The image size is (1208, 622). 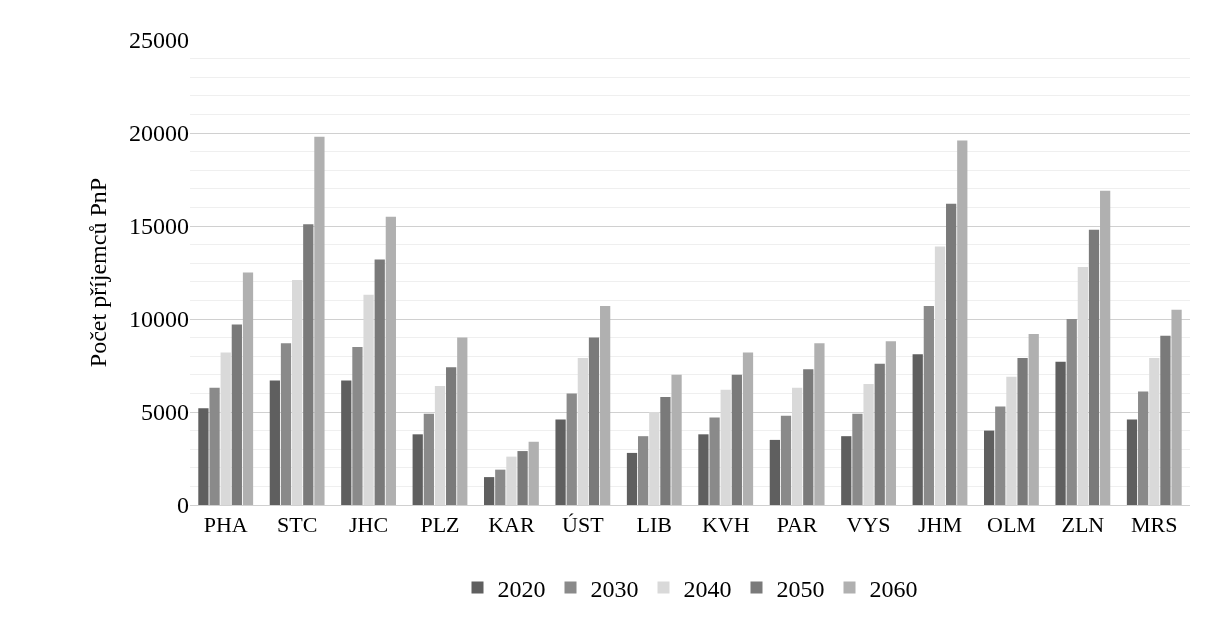 What do you see at coordinates (98, 272) in the screenshot?
I see `y-axis-title: Počet příjemců PnP` at bounding box center [98, 272].